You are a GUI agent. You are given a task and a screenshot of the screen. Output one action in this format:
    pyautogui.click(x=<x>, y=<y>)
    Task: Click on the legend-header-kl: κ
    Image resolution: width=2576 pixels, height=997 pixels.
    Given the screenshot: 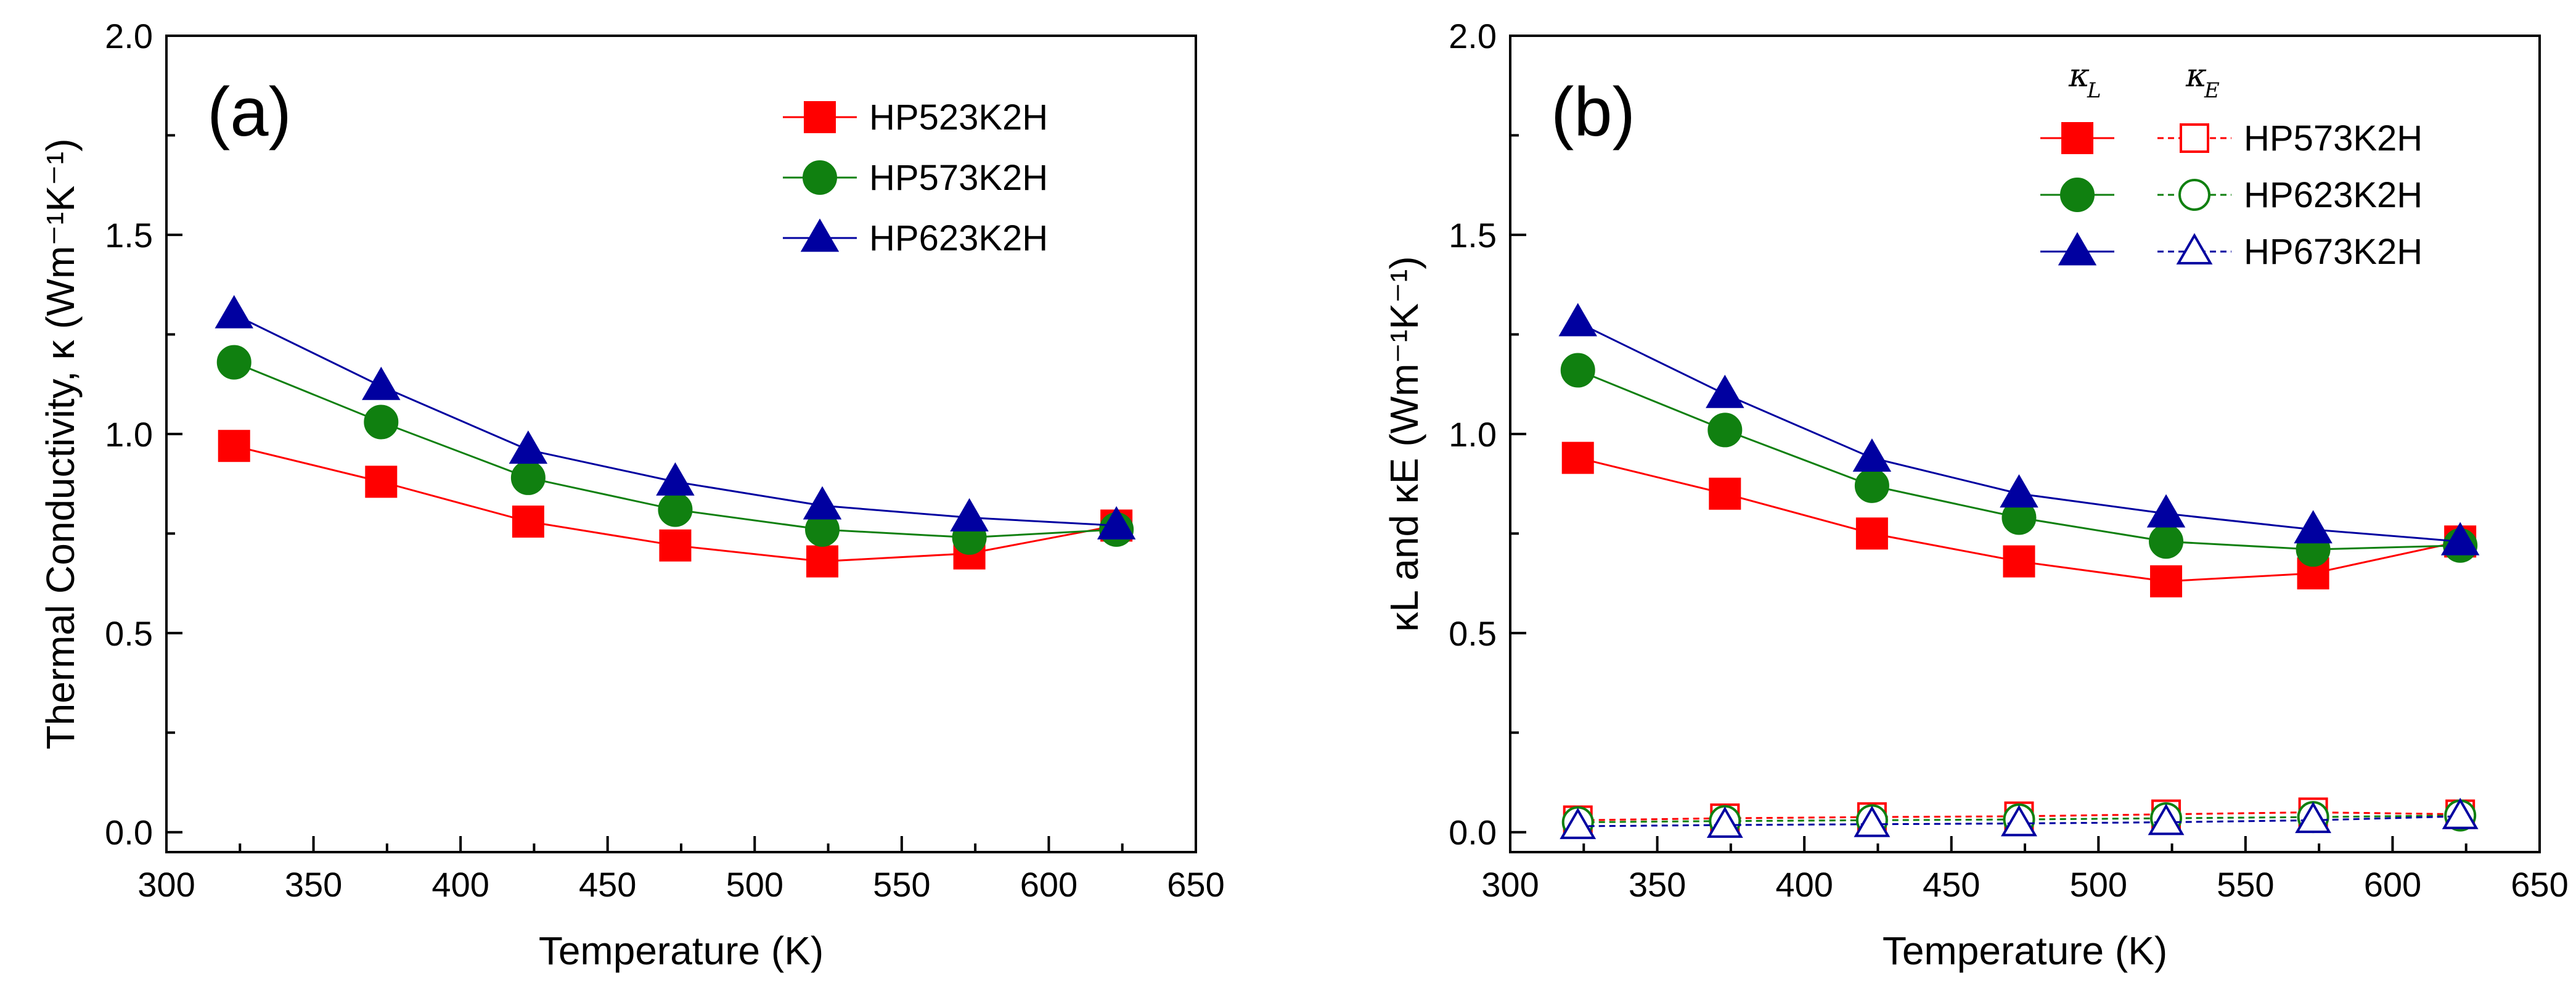 What is the action you would take?
    pyautogui.click(x=2079, y=75)
    